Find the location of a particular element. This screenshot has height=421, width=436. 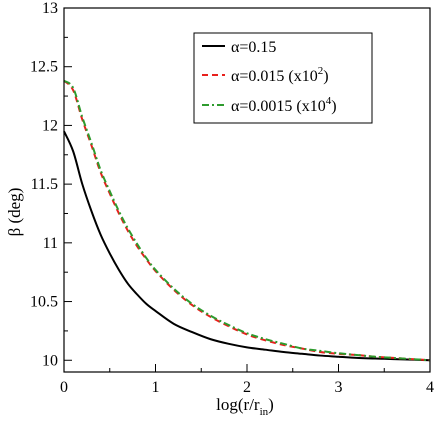

x-axis-title-subscript: in is located at coordinates (264, 412).